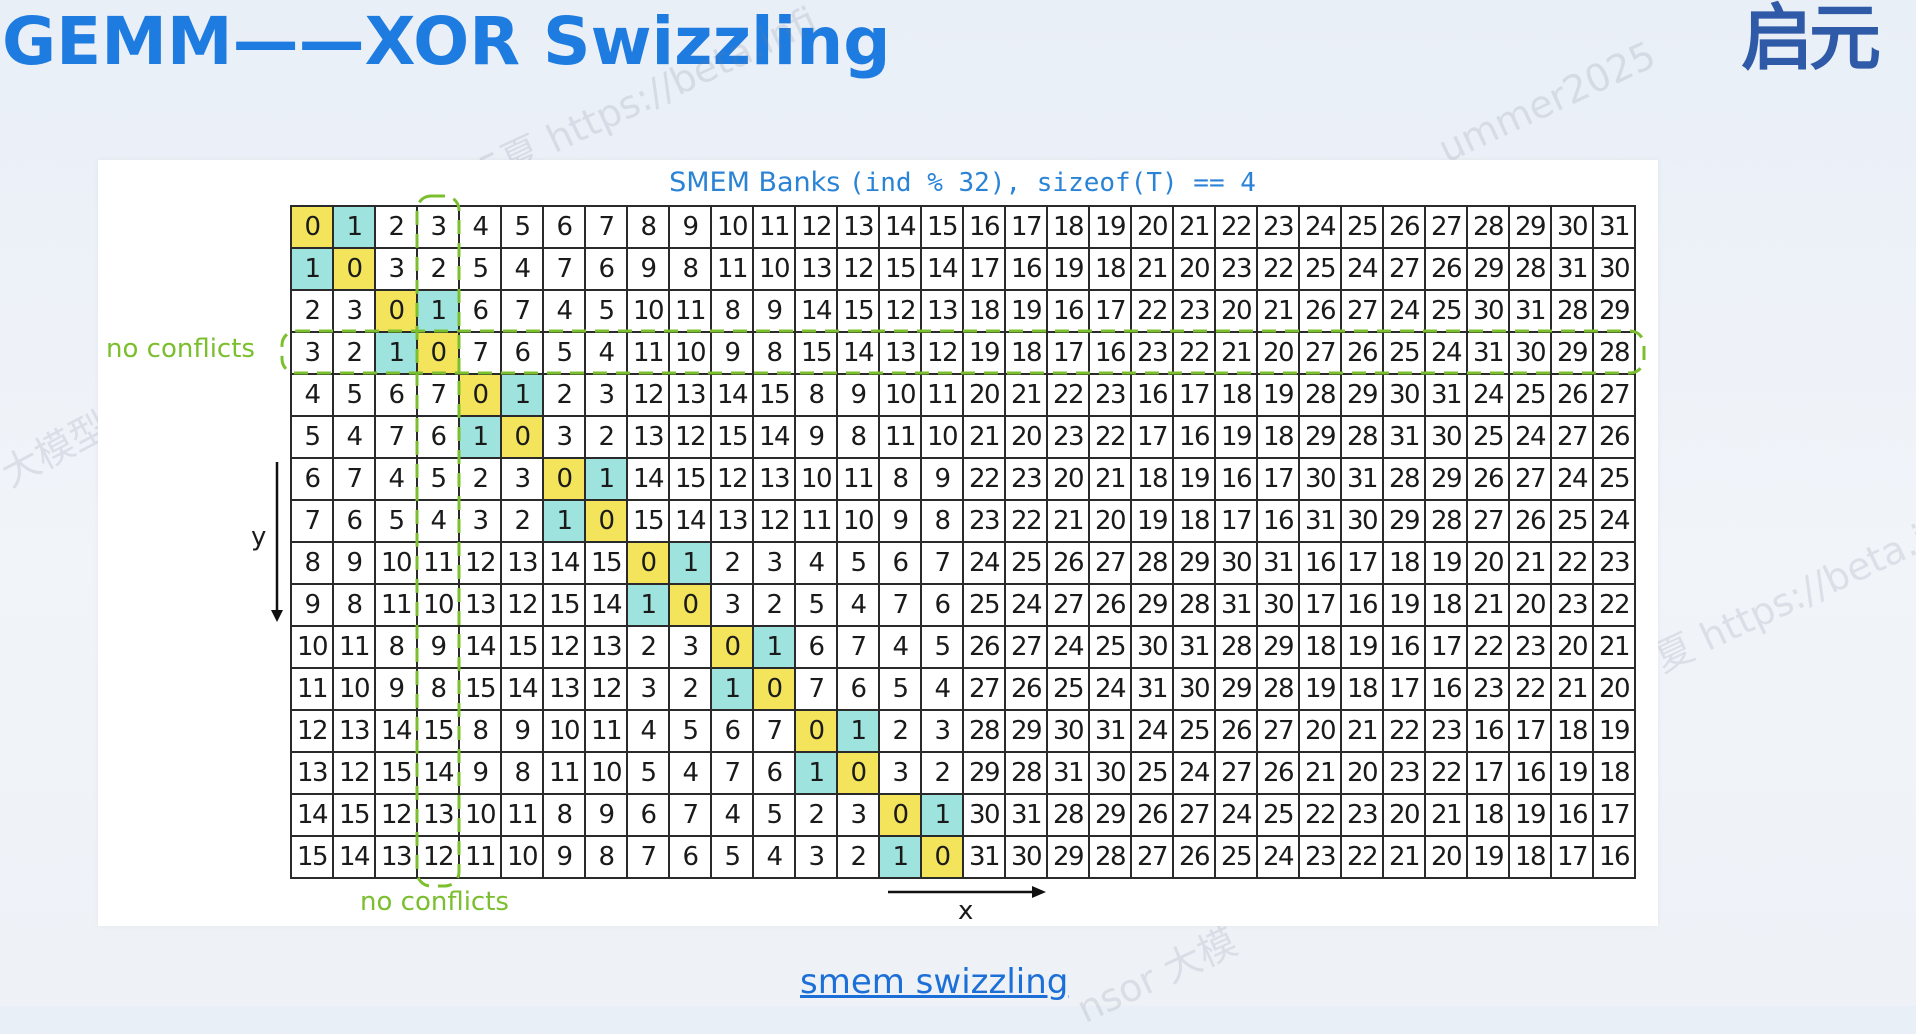  What do you see at coordinates (817, 606) in the screenshot?
I see `bank-cell: 5` at bounding box center [817, 606].